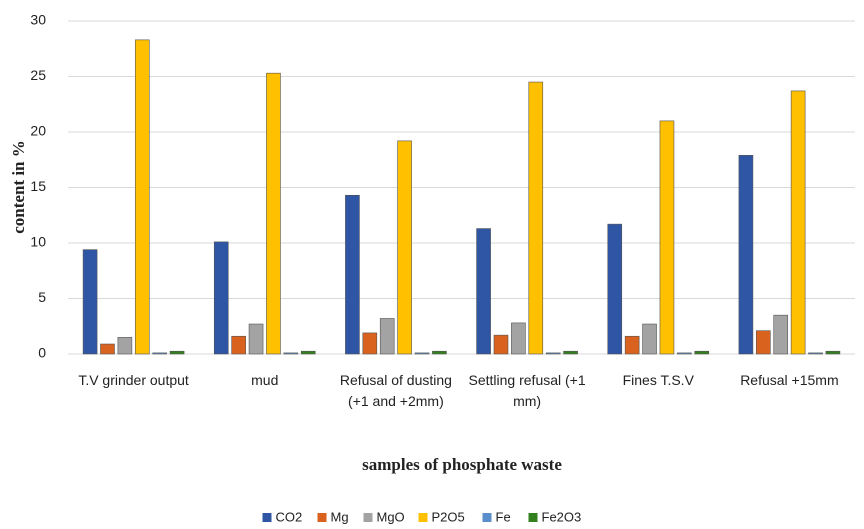 This screenshot has width=864, height=529. What do you see at coordinates (527, 390) in the screenshot?
I see `x-tick-label: Settling refusal (+1 mm)` at bounding box center [527, 390].